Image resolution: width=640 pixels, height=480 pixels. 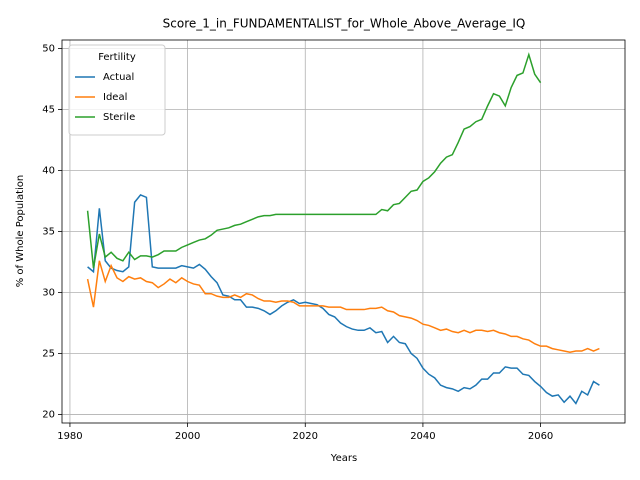 I want to click on x-tick-label: 2060, so click(x=540, y=436).